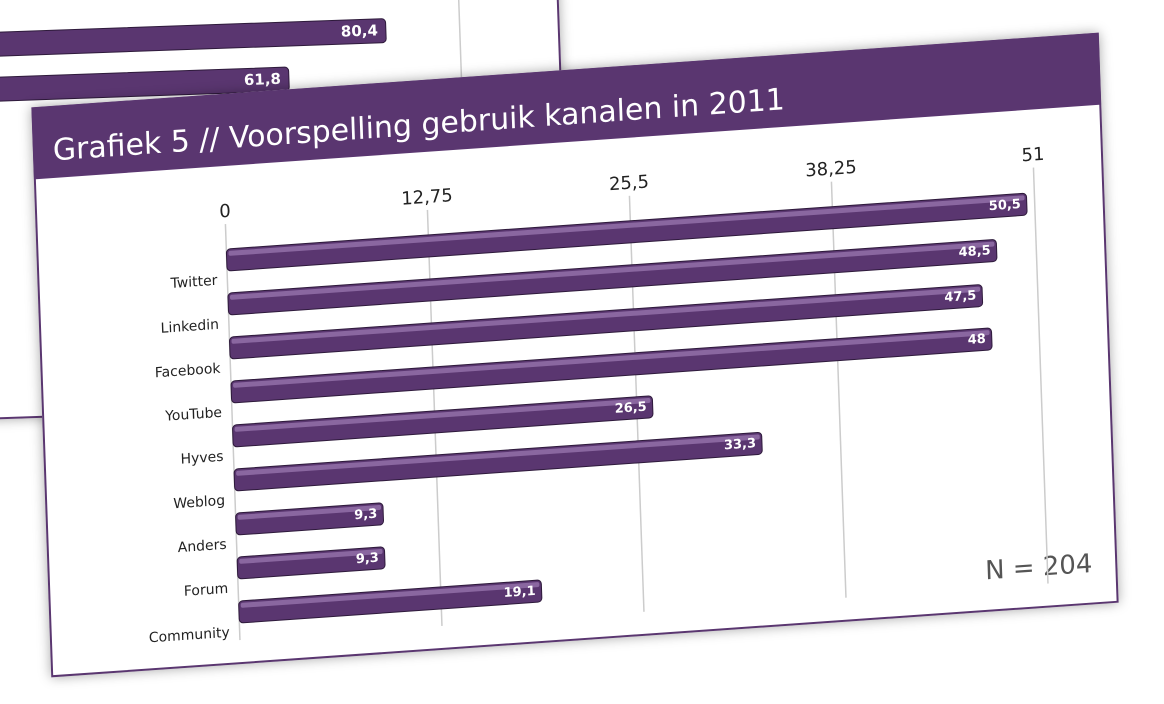 The width and height of the screenshot is (1164, 704). I want to click on category-label: Hyves, so click(201, 458).